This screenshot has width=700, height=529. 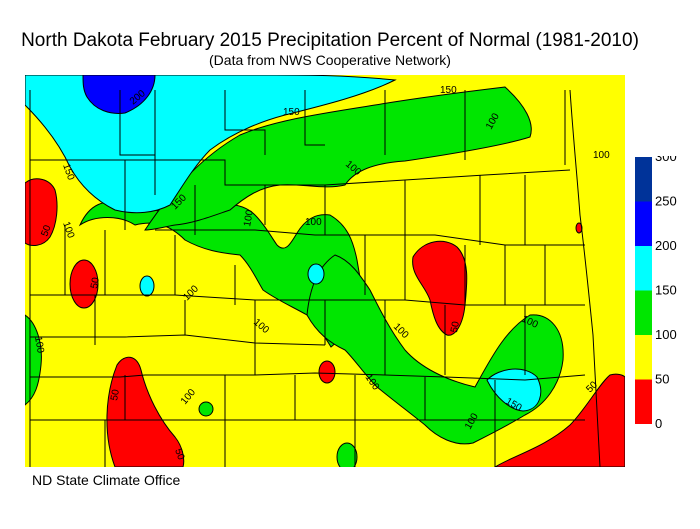 I want to click on contour-label-150c: 150, so click(x=291, y=112).